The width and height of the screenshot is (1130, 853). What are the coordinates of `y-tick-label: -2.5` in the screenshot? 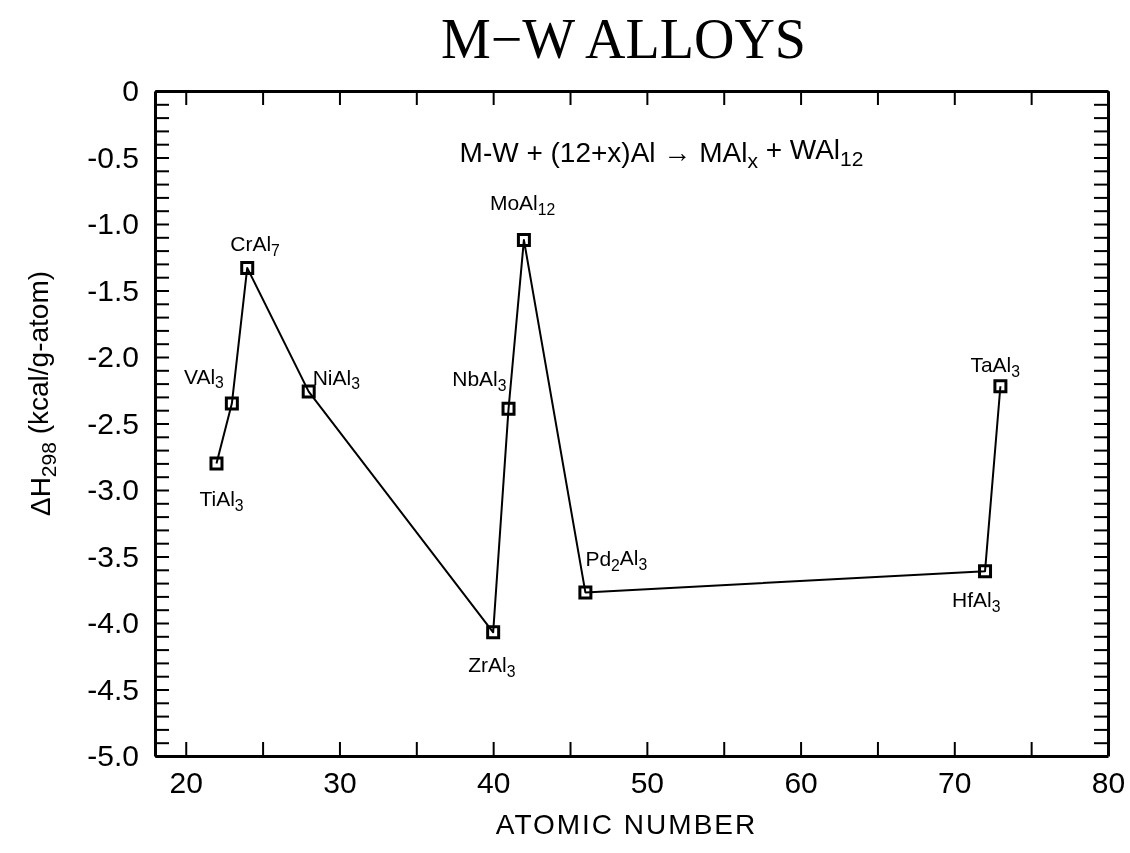 It's located at (113, 423).